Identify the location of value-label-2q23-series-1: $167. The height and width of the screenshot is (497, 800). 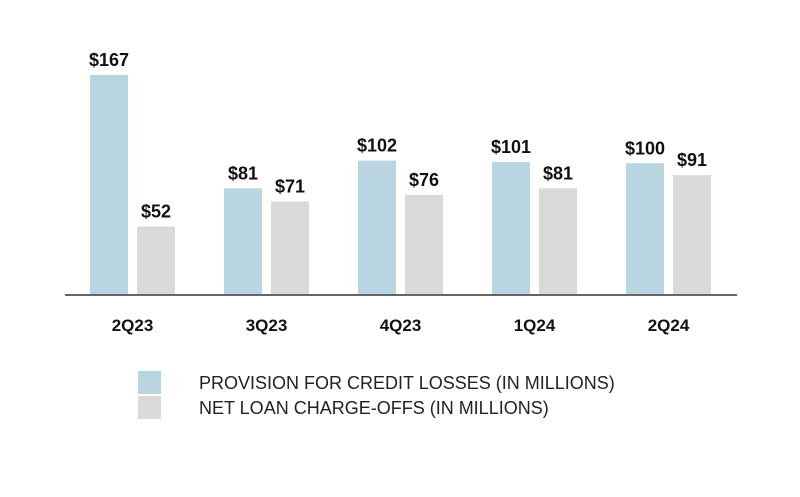
(109, 60).